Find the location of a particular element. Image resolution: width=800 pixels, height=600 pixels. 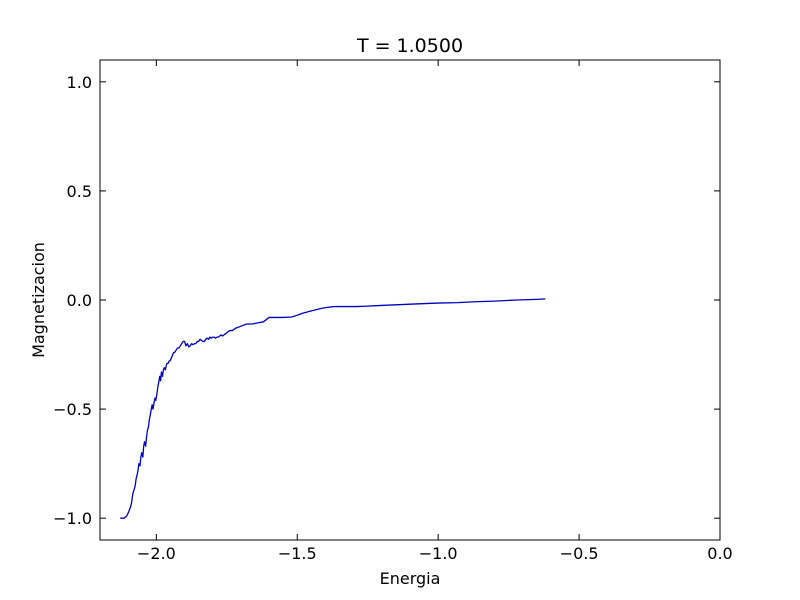

y-tick-label: 1.0 is located at coordinates (79, 82).